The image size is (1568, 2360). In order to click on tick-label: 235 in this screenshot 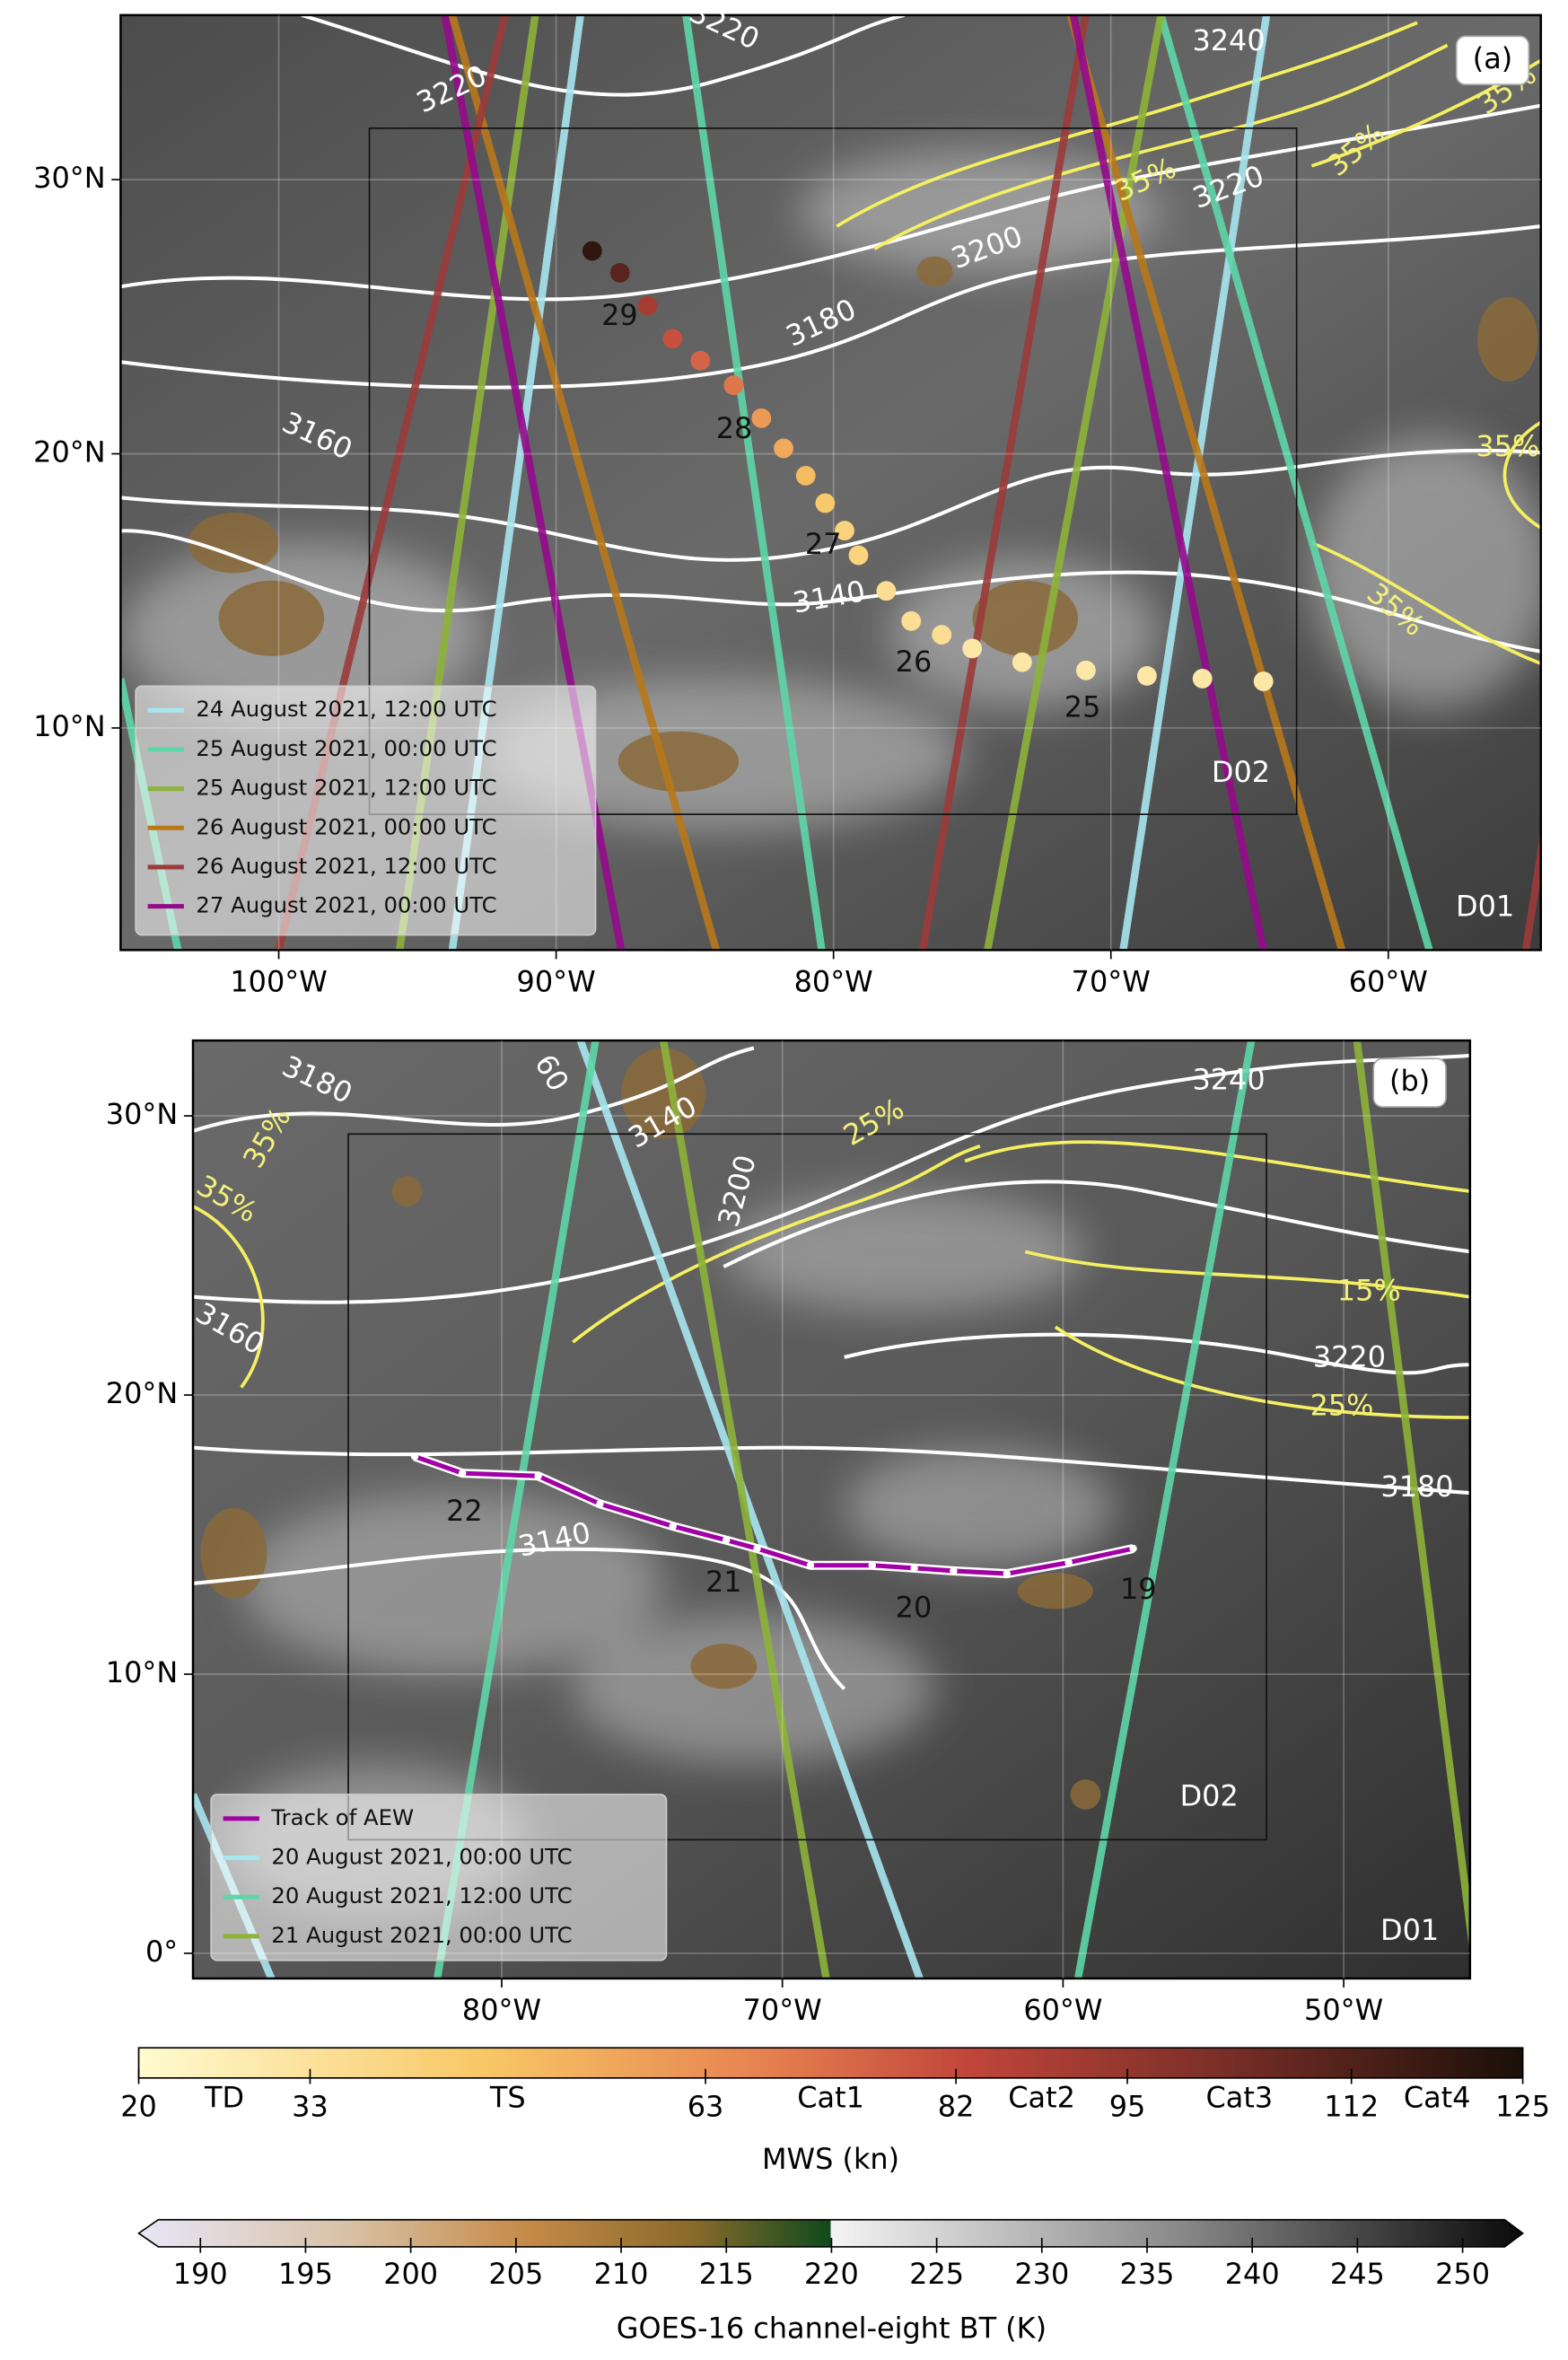, I will do `click(1147, 2274)`.